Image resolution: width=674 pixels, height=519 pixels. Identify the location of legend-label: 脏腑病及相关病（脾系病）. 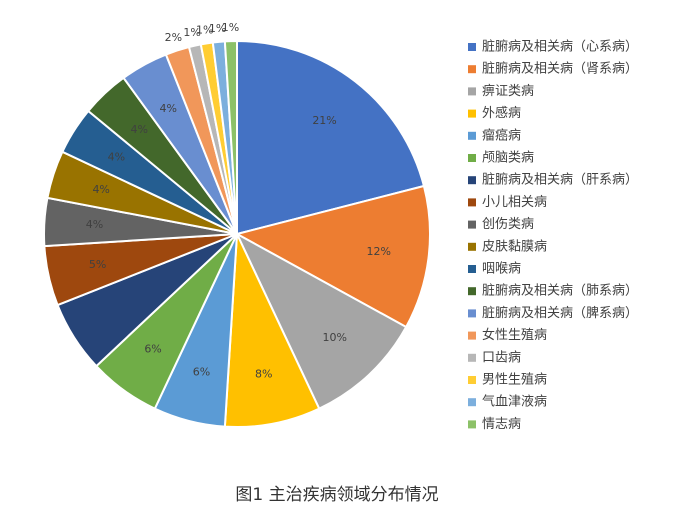
(560, 313).